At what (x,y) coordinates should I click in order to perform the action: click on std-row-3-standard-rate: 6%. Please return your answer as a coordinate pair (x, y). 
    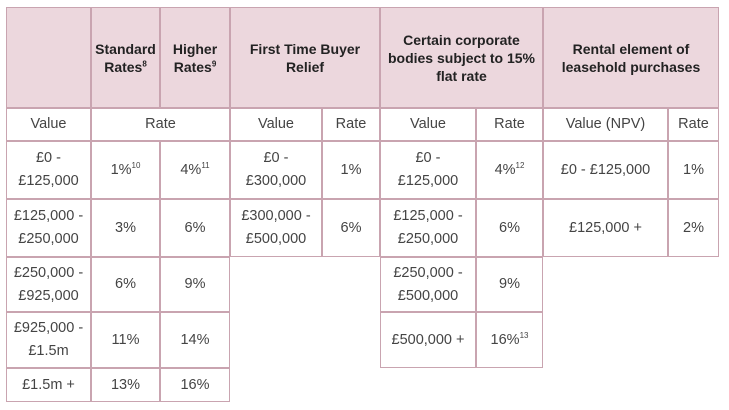
    Looking at the image, I should click on (125, 284).